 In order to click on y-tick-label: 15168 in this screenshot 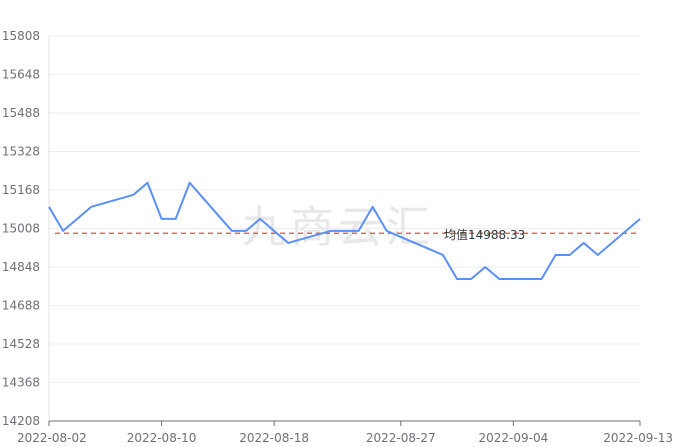, I will do `click(21, 190)`.